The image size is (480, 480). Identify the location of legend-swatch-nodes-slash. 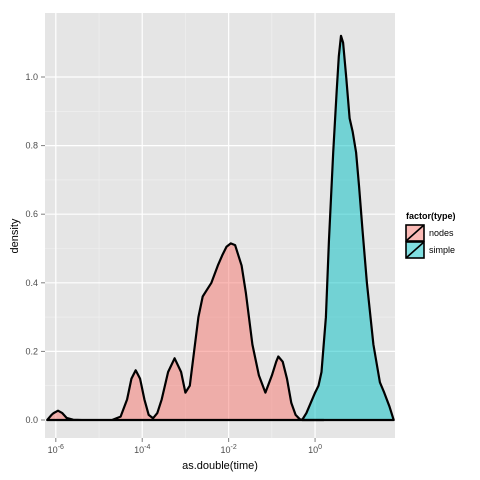
(415, 233).